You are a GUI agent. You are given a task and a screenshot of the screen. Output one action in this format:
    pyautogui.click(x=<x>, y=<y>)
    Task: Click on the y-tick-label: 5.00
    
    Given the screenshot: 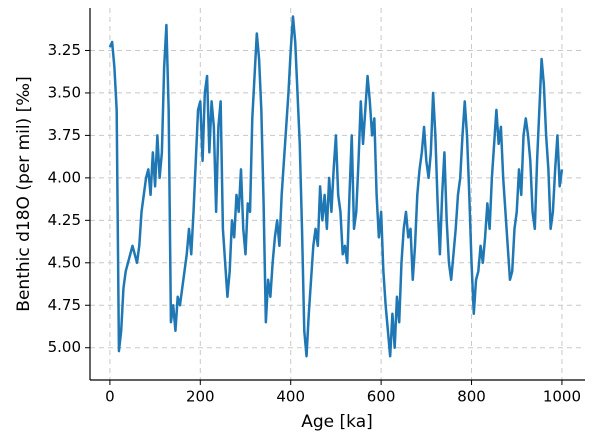 What is the action you would take?
    pyautogui.click(x=64, y=347)
    